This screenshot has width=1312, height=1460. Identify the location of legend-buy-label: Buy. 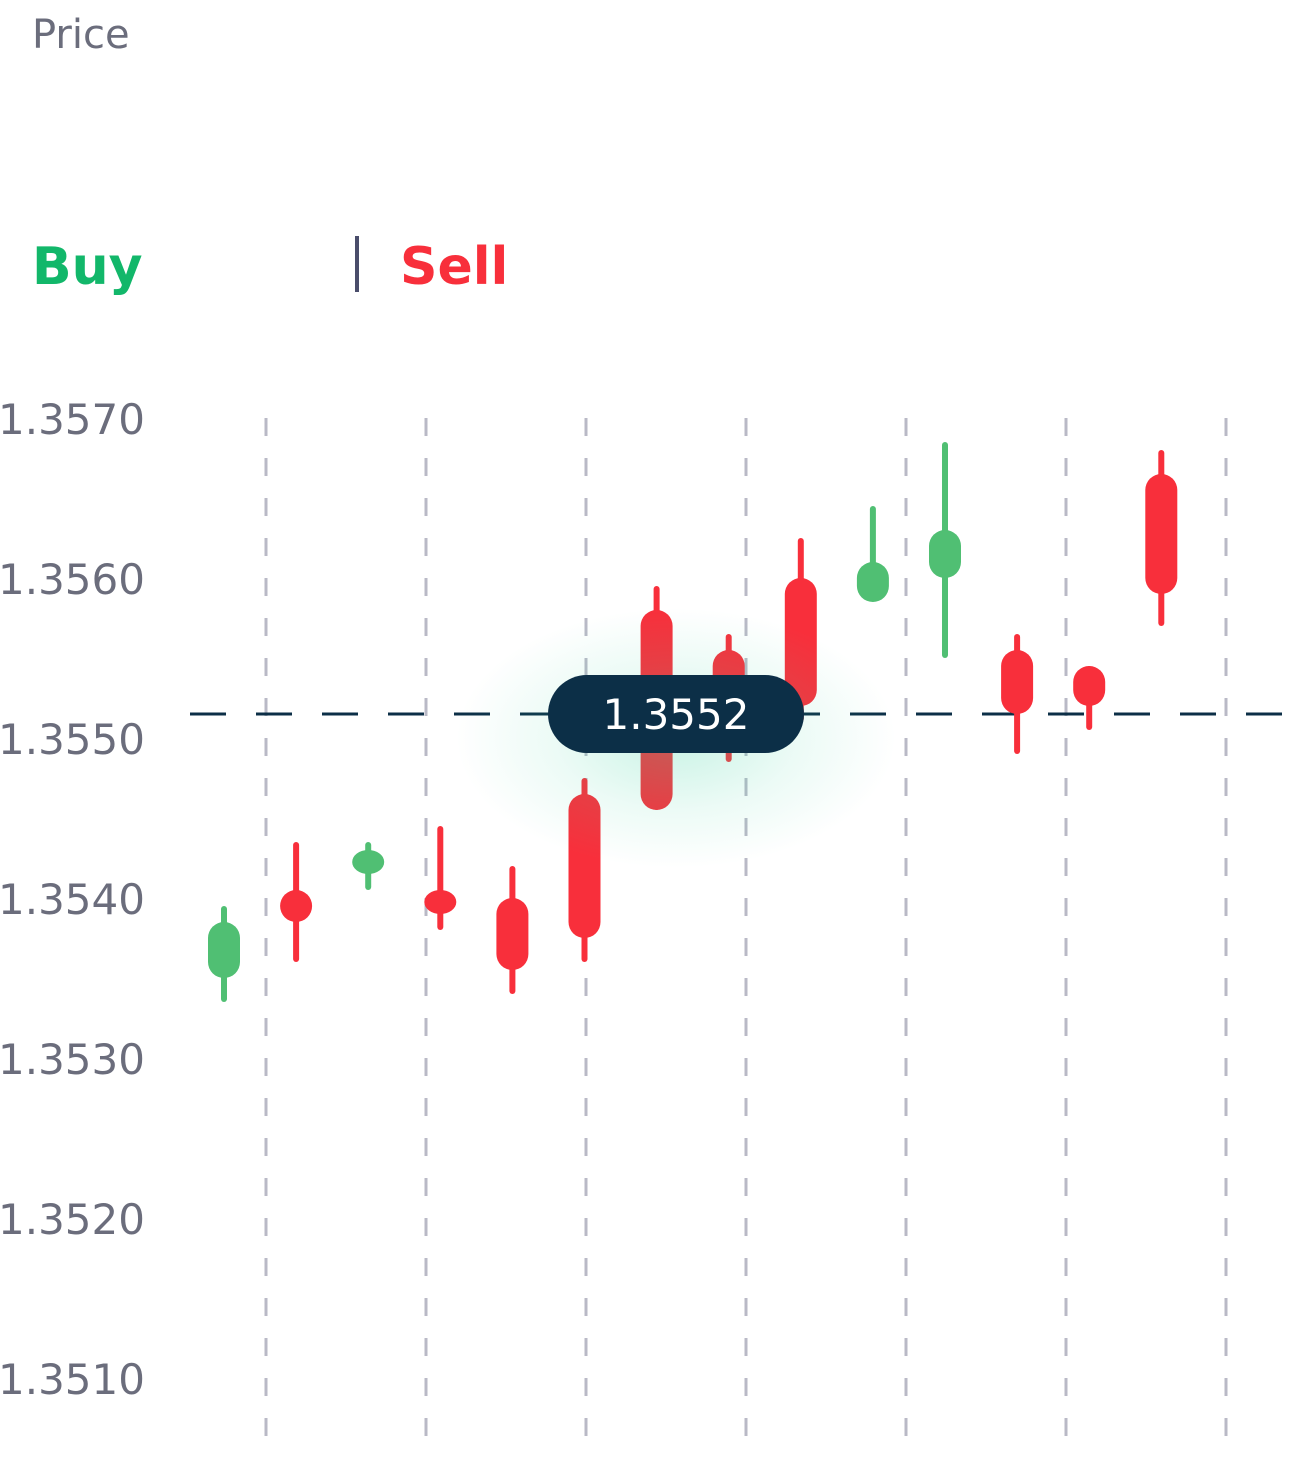
(87, 267).